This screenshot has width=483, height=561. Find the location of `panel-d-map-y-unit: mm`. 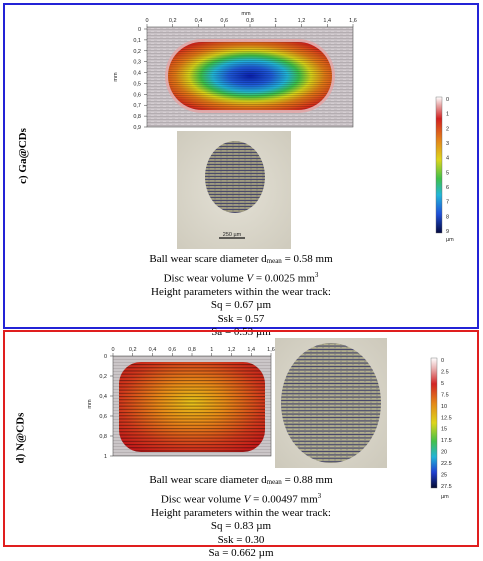

panel-d-map-y-unit: mm is located at coordinates (90, 404).